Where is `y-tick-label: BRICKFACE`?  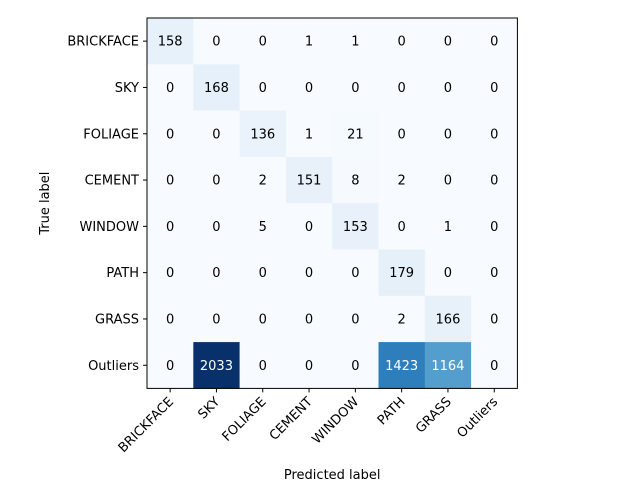
y-tick-label: BRICKFACE is located at coordinates (103, 42).